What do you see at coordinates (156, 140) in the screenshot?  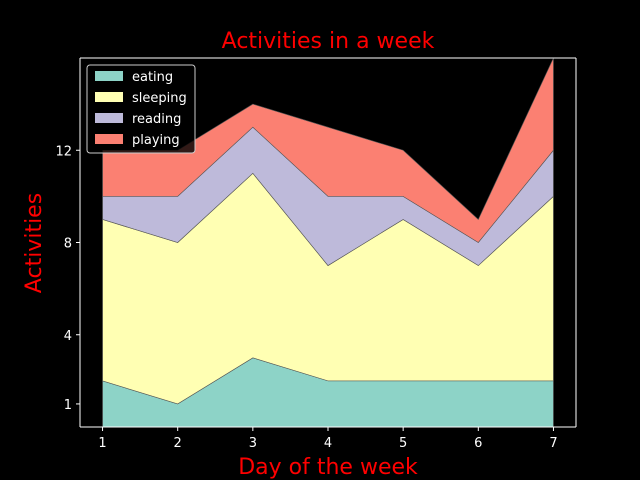 I see `legend-label-playing: playing` at bounding box center [156, 140].